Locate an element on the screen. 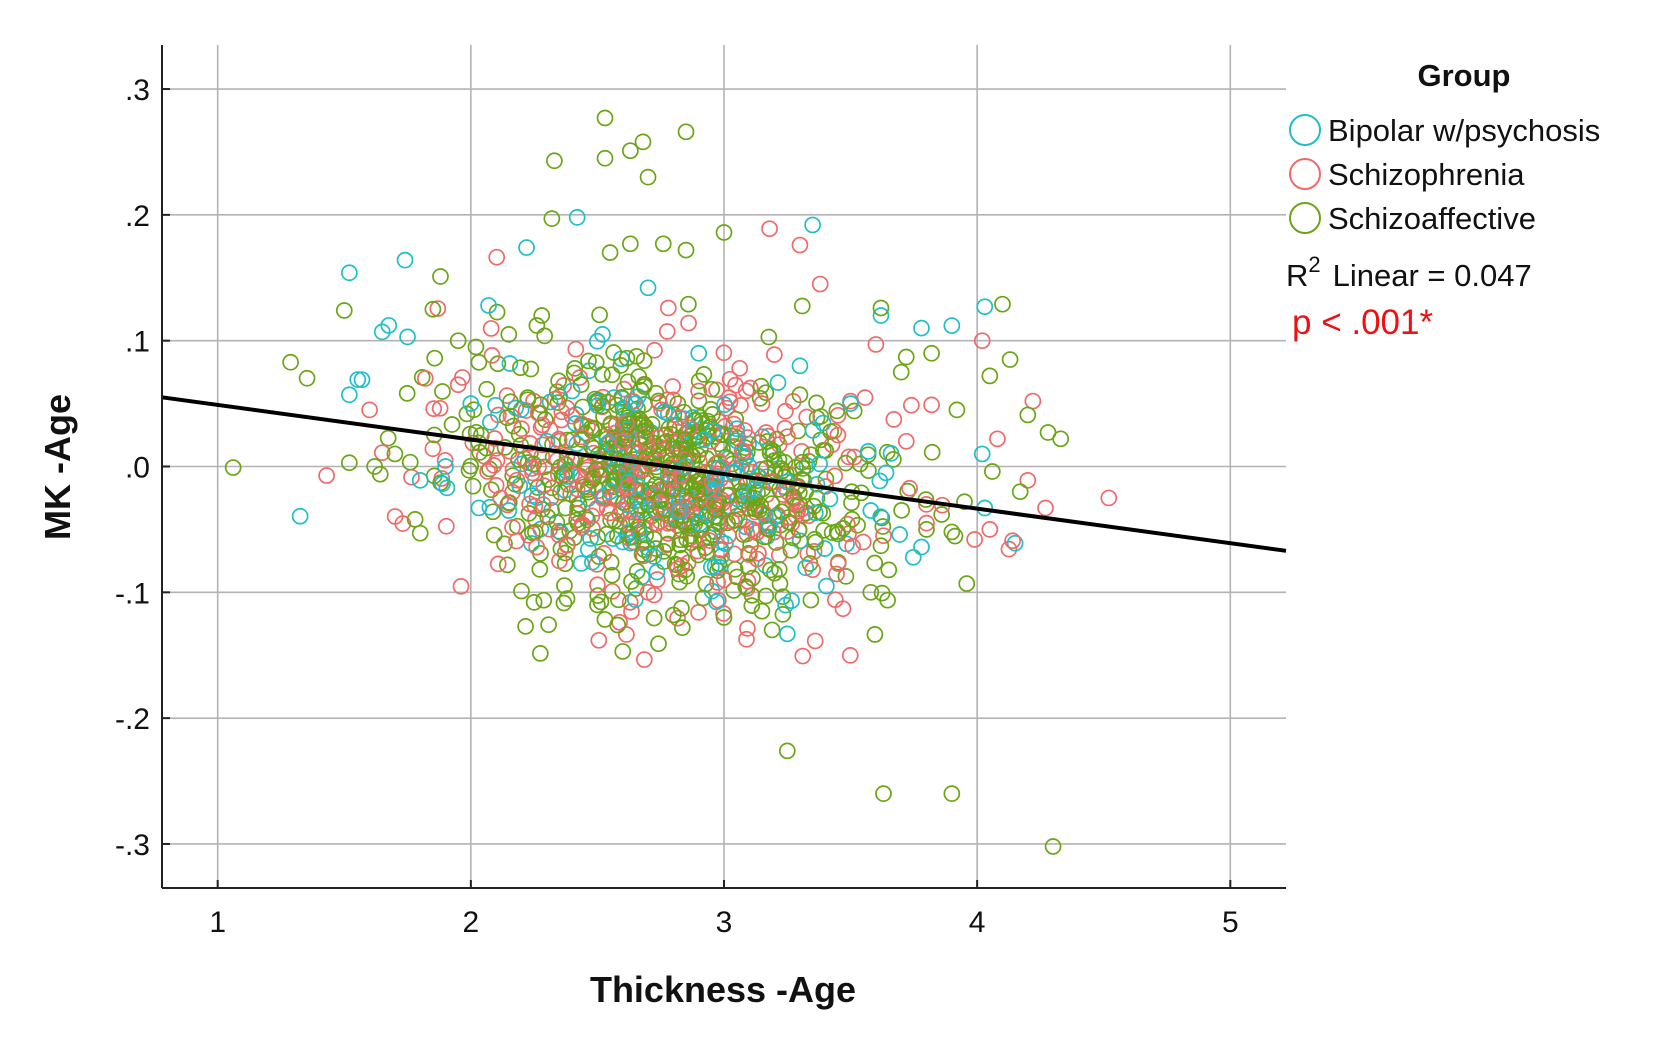 The height and width of the screenshot is (1049, 1676). x-tick-label: 2 is located at coordinates (471, 922).